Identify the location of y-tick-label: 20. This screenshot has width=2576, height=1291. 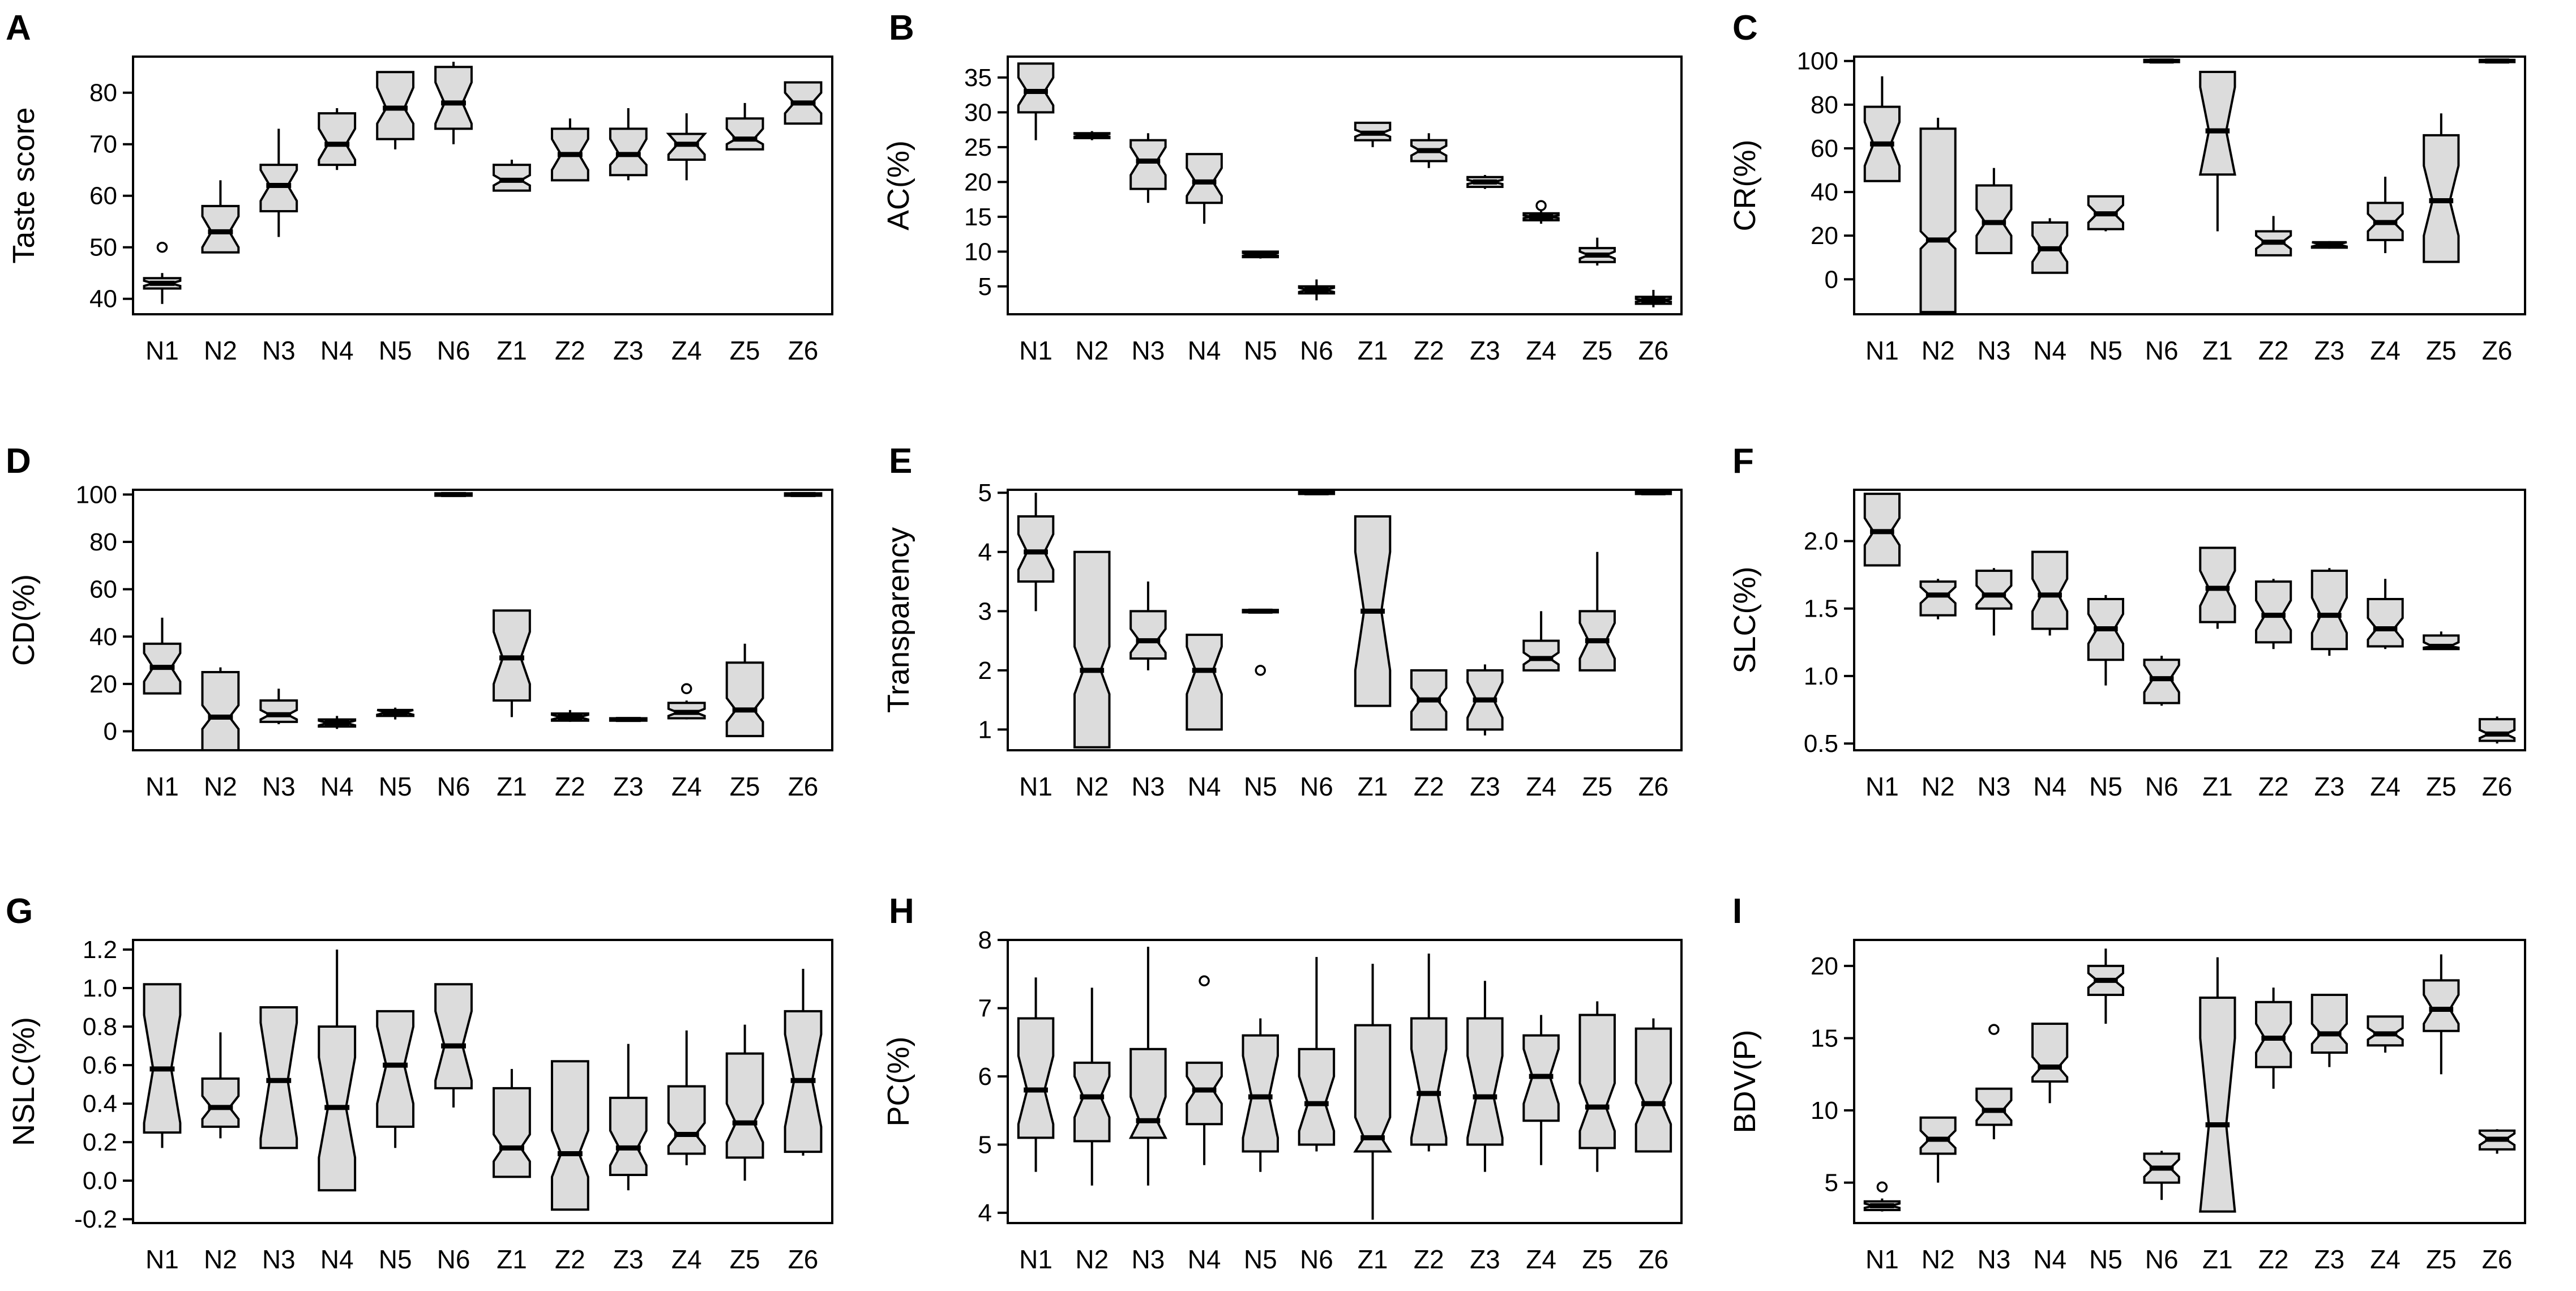
(1824, 966).